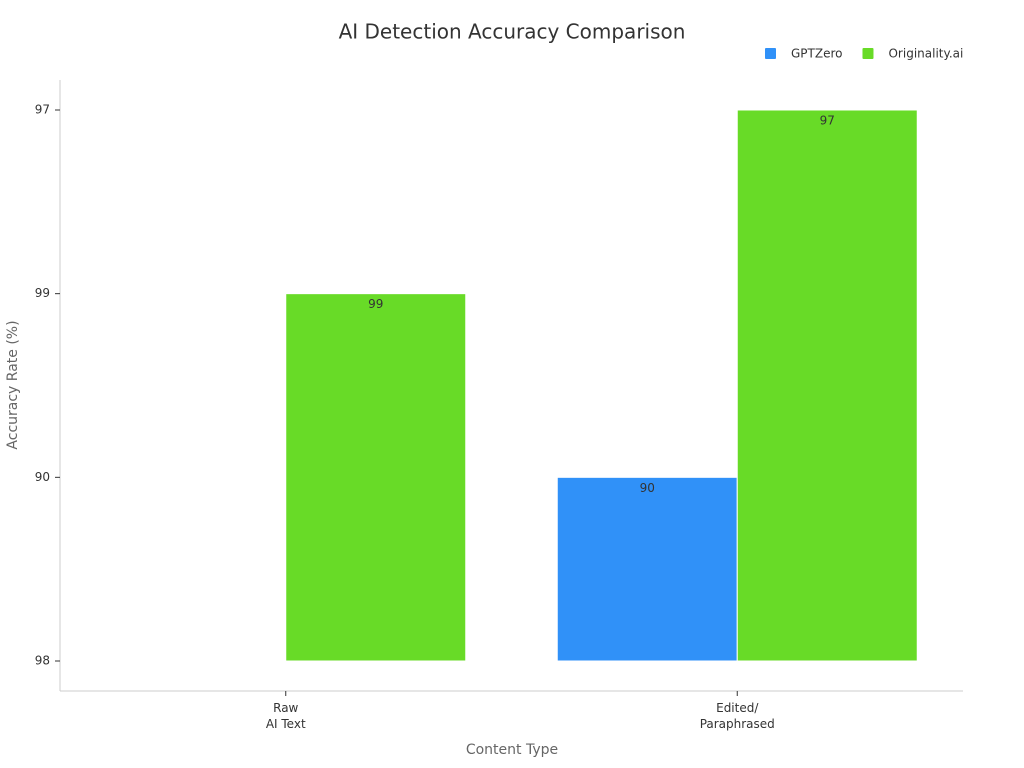  Describe the element at coordinates (816, 54) in the screenshot. I see `legend-label: GPTZero` at that location.